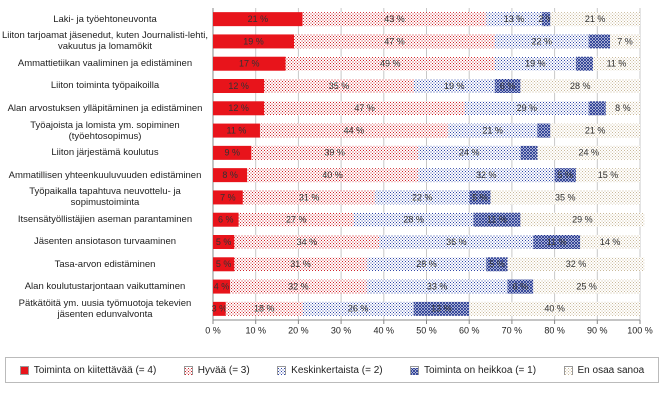 This screenshot has height=403, width=667. I want to click on data-label: 28 %, so click(413, 220).